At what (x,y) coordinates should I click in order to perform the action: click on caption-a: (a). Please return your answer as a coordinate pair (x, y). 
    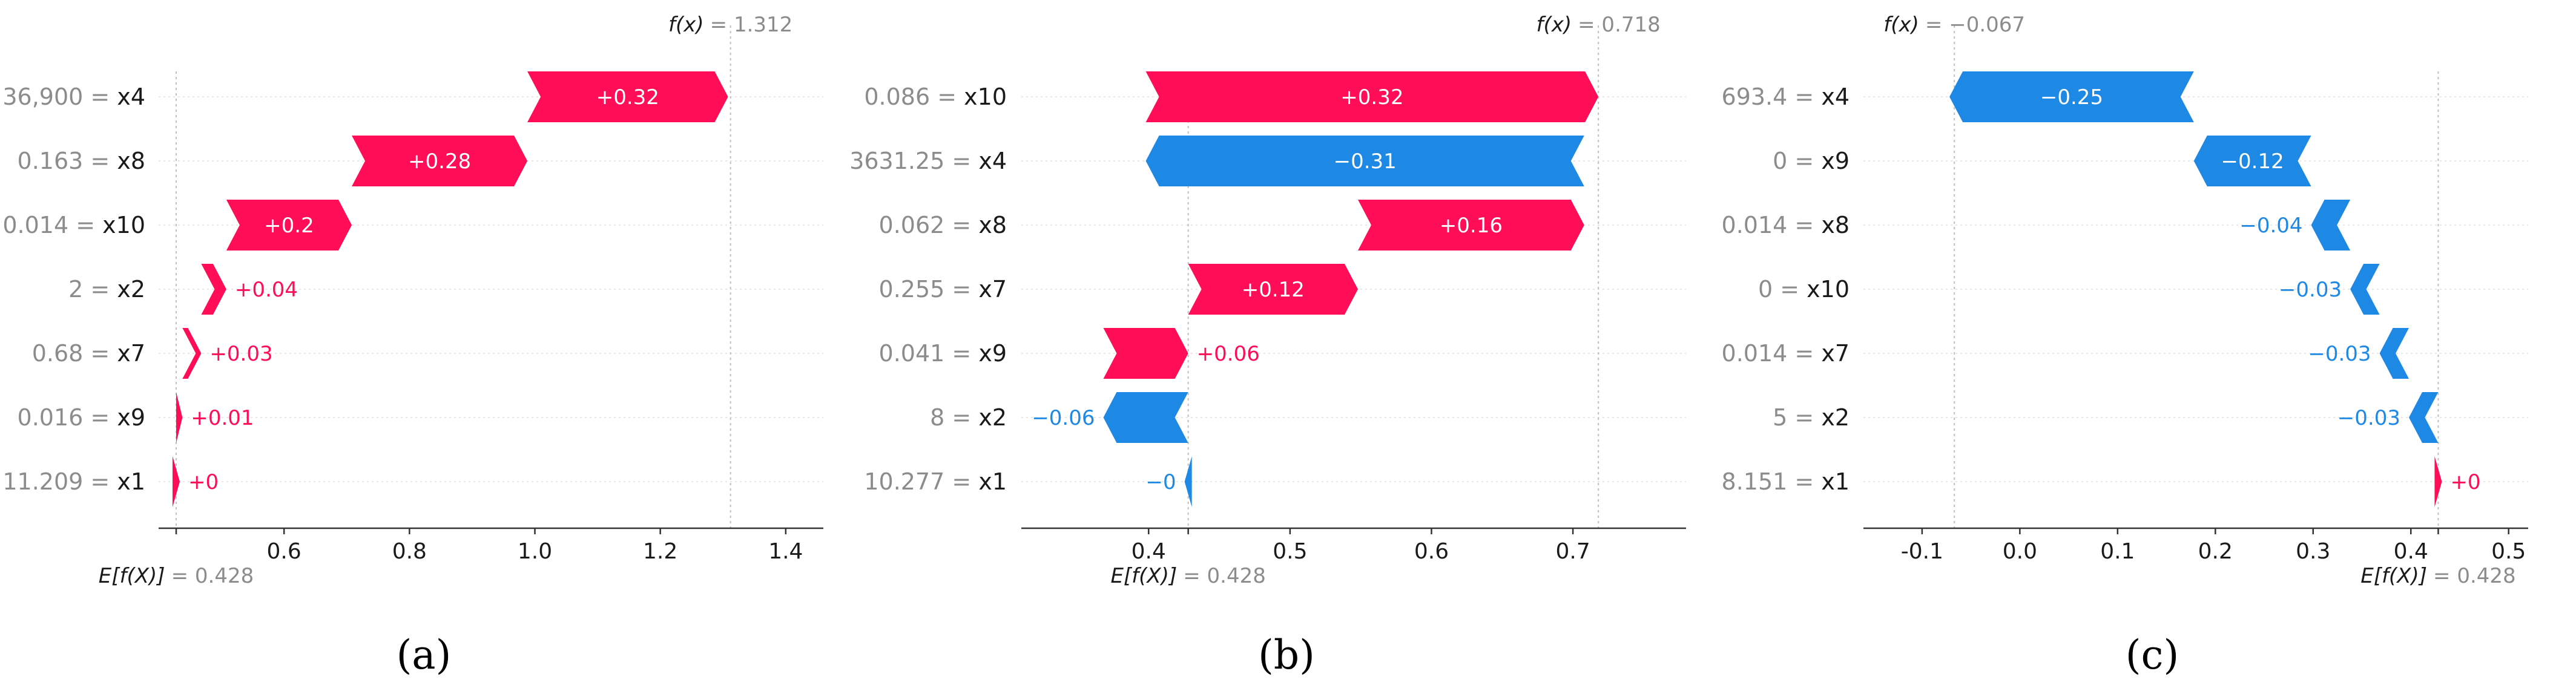
    Looking at the image, I should click on (424, 655).